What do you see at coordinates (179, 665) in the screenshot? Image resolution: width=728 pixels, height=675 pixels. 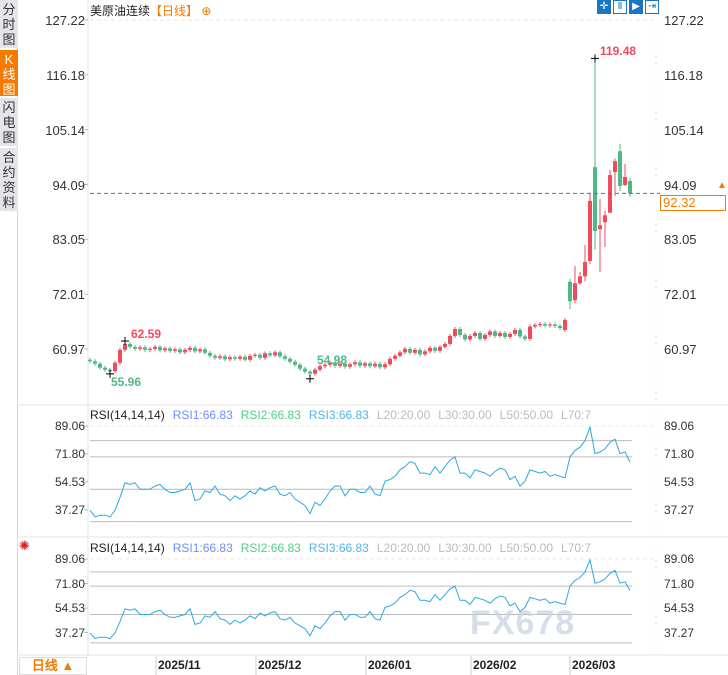 I see `date-axis-label: 2025/11` at bounding box center [179, 665].